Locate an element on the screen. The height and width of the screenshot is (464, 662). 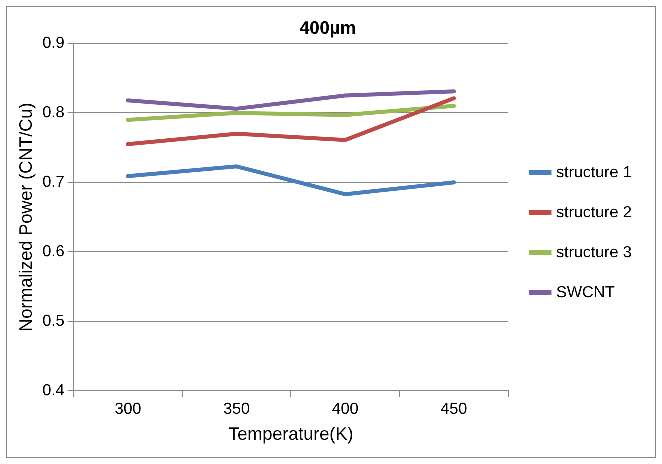
legend-label: structure 2 is located at coordinates (594, 213).